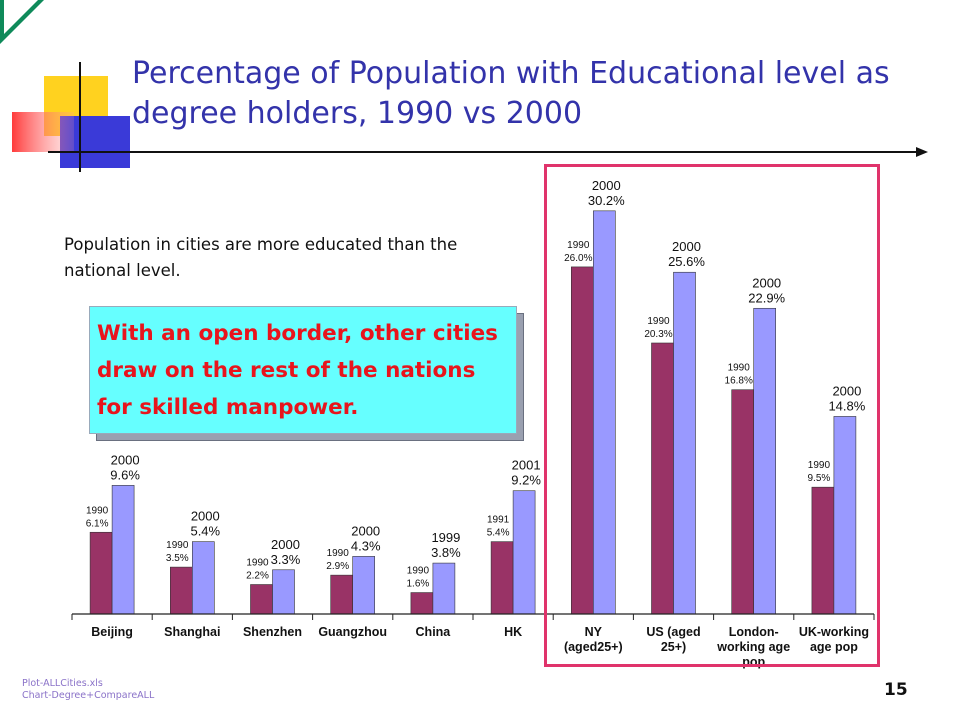  Describe the element at coordinates (819, 472) in the screenshot. I see `data-label-early-9: 1990 9.5%` at that location.